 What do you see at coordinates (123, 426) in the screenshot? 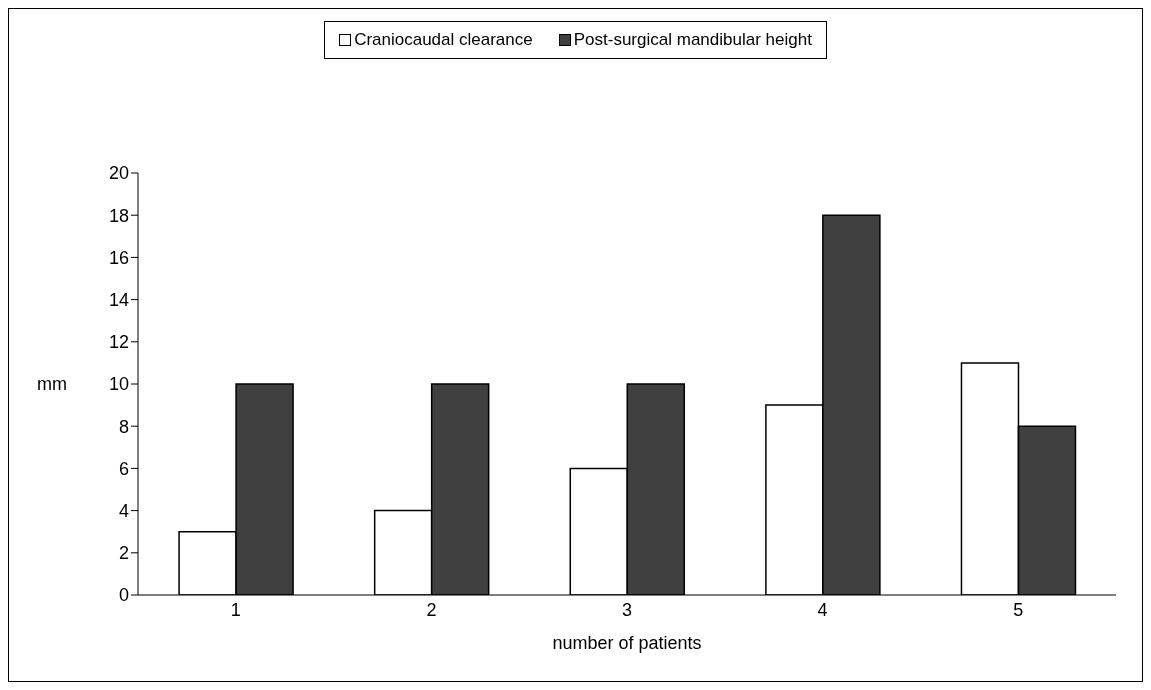
I see `y-tick-label: 8` at bounding box center [123, 426].